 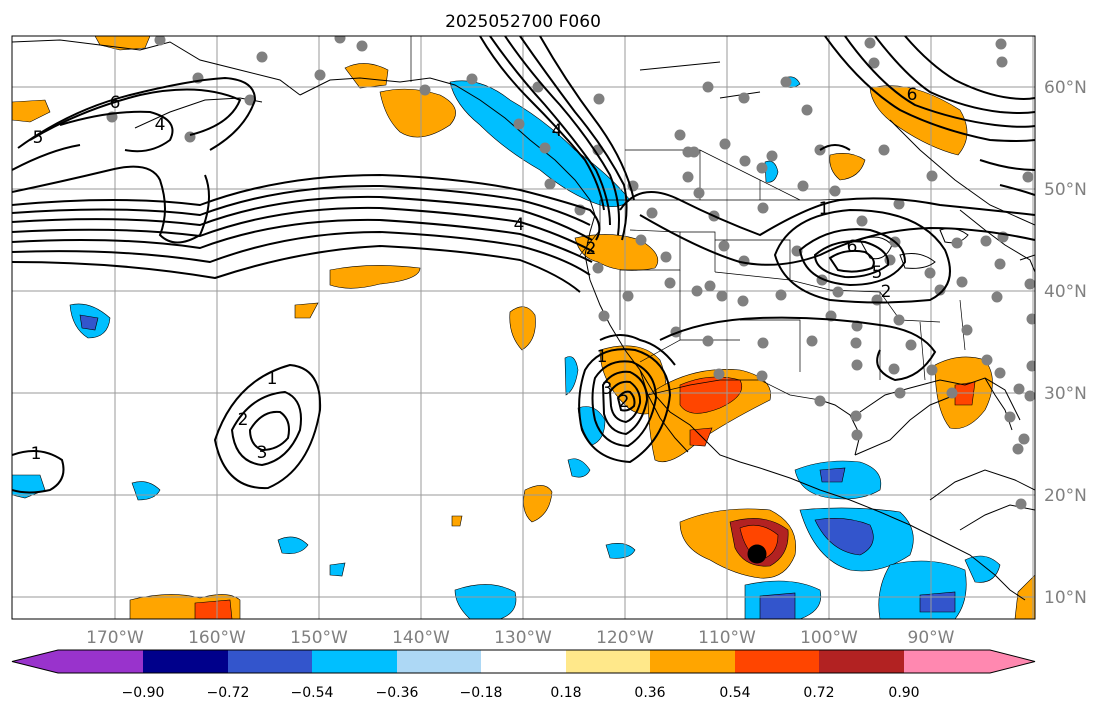 I want to click on colorbar-tick-label: 0.90, so click(x=903, y=693).